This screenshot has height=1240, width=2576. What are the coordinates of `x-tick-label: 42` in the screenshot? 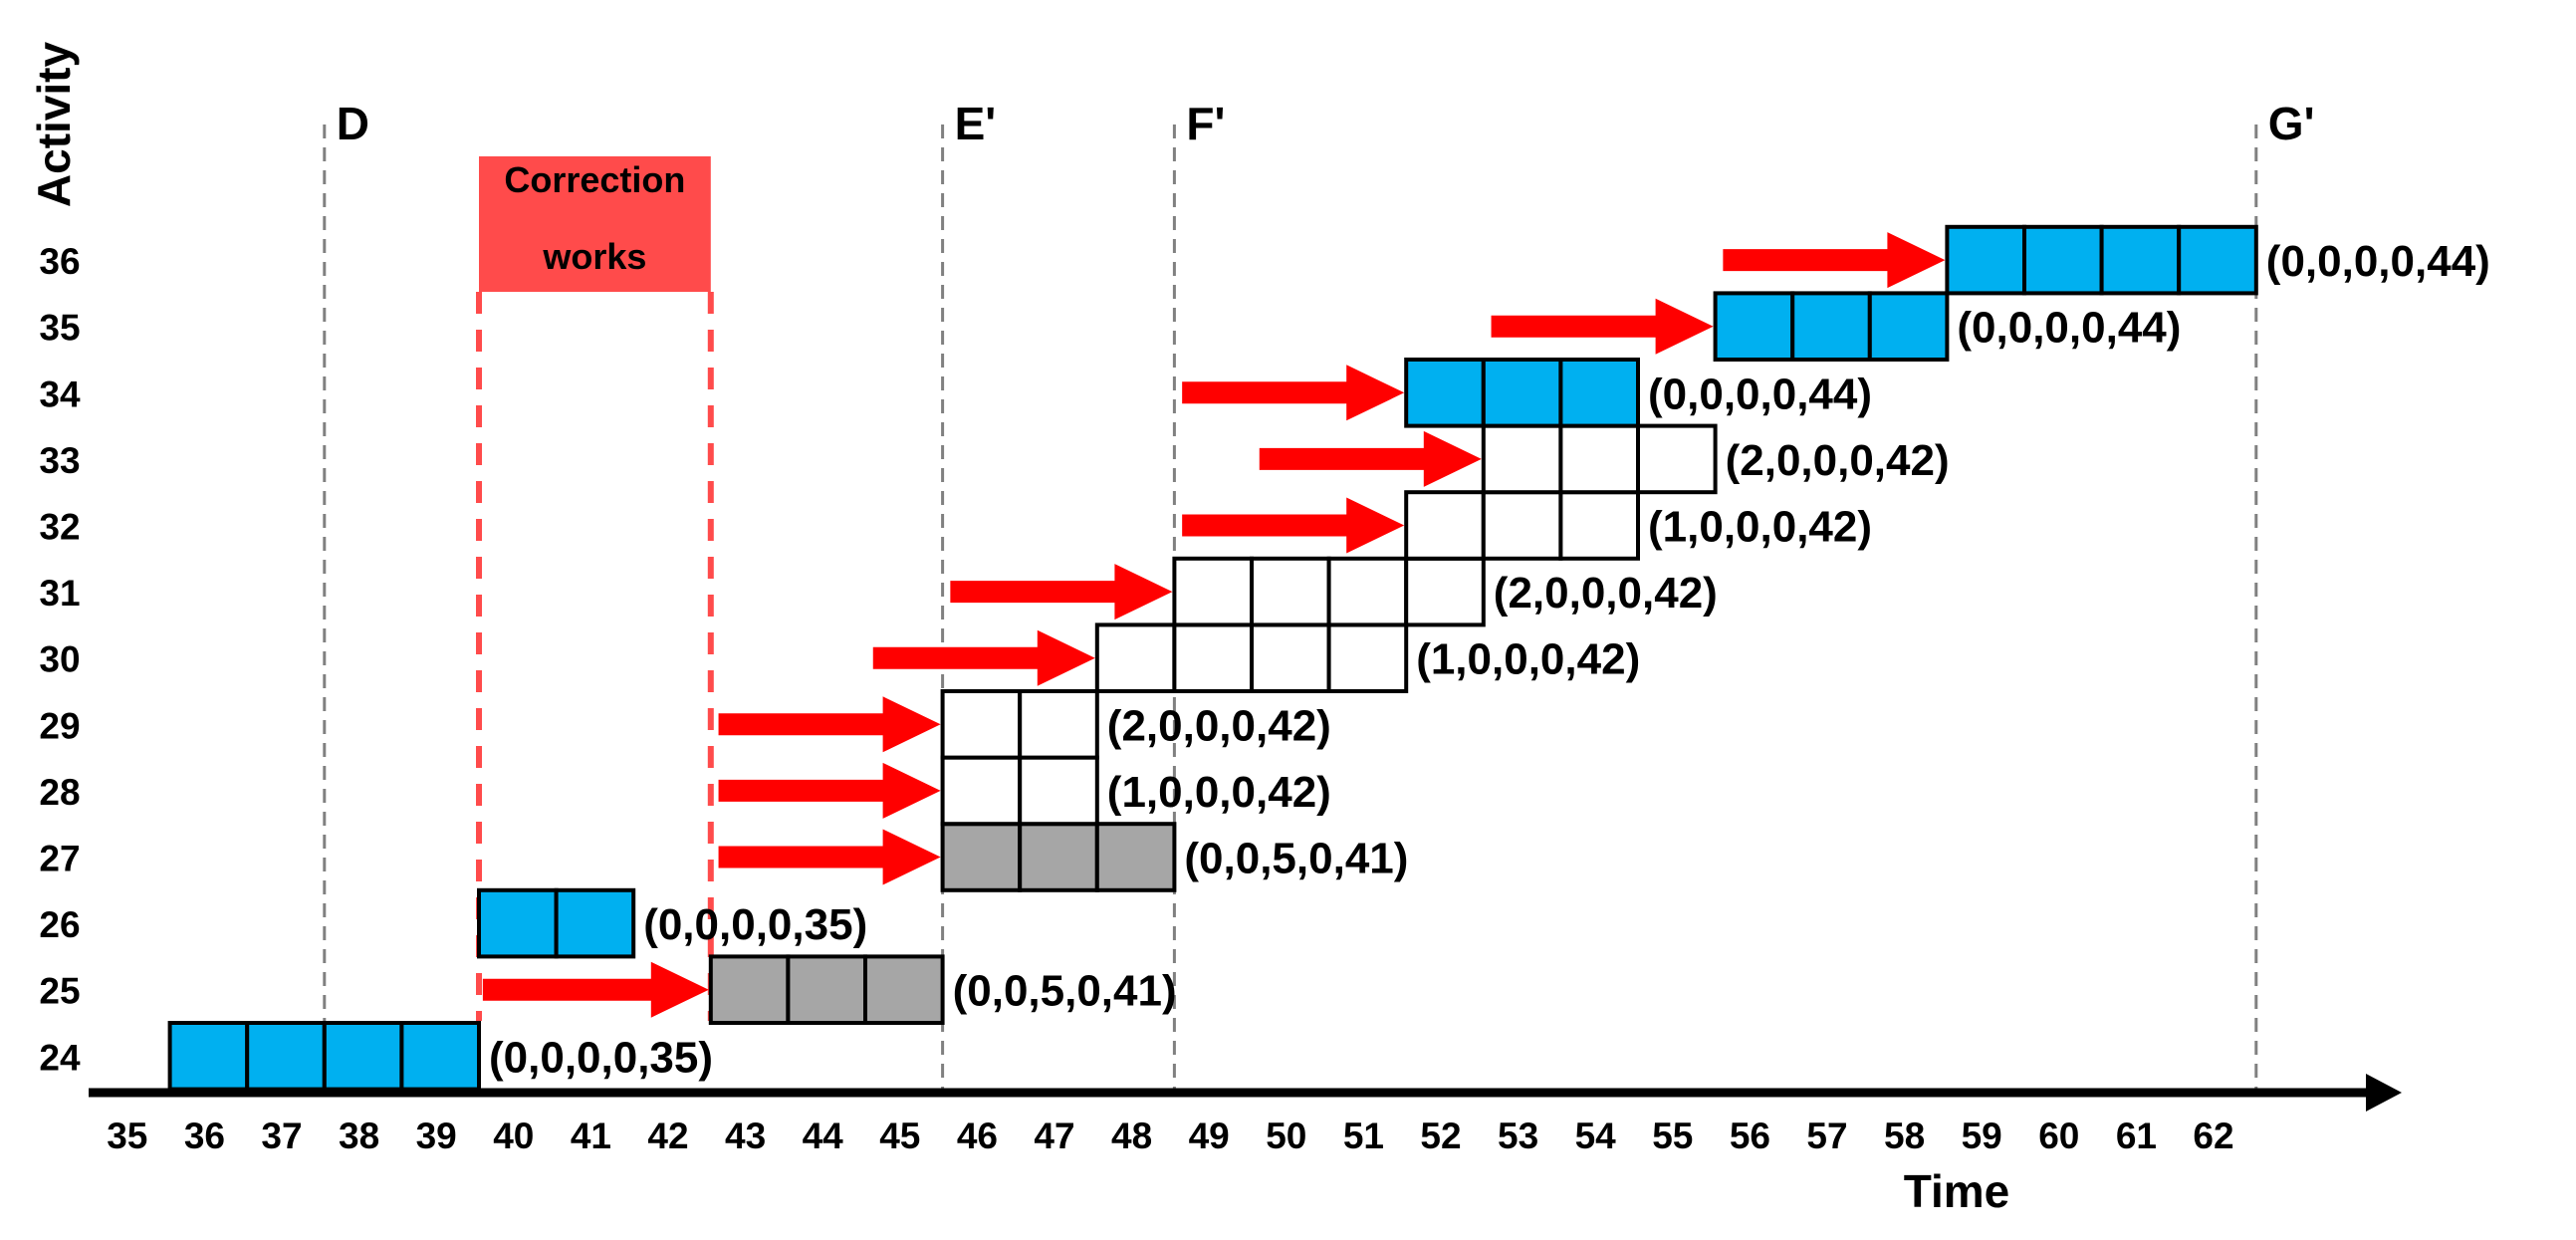 It's located at (667, 1136).